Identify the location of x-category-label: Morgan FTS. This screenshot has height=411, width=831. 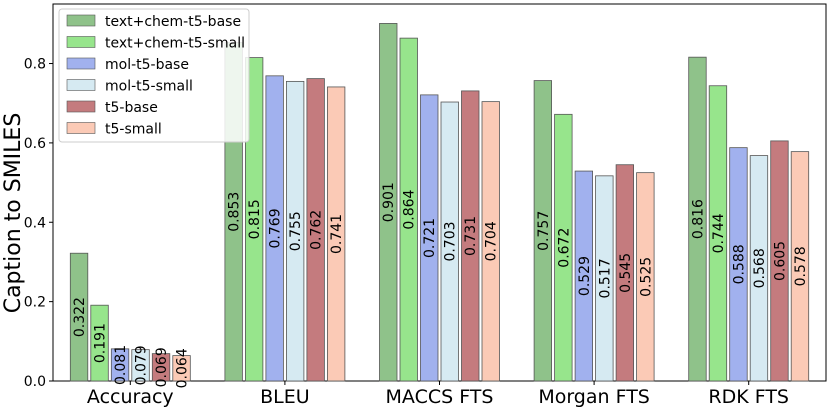
(594, 397).